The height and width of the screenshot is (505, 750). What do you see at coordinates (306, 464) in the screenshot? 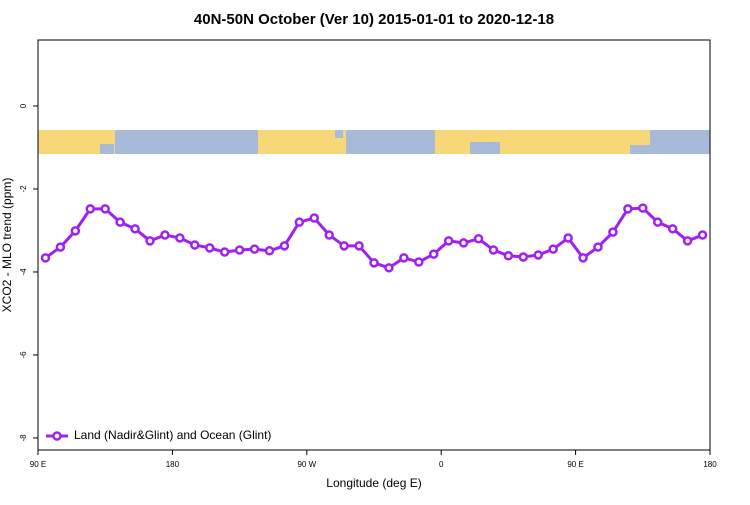
I see `x-tick-label: 90 W` at bounding box center [306, 464].